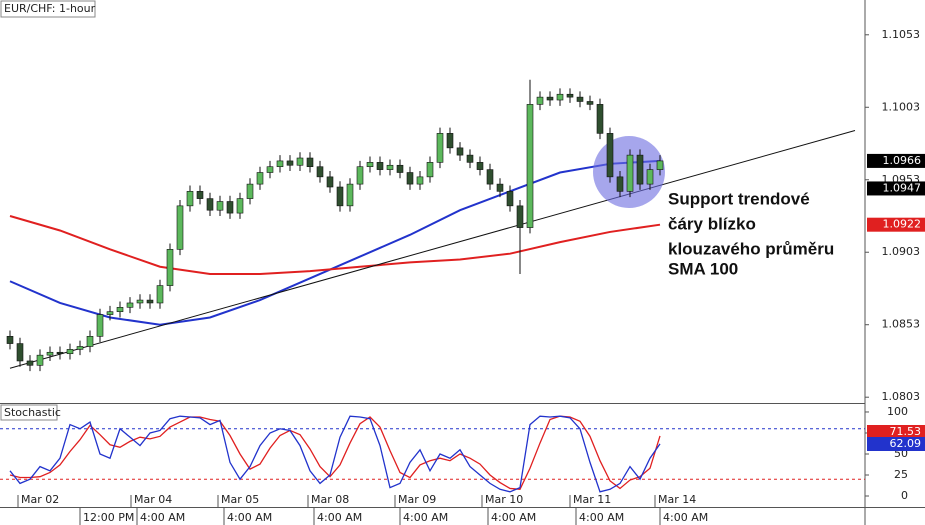  Describe the element at coordinates (335, 245) in the screenshot. I see `moving-average` at that location.